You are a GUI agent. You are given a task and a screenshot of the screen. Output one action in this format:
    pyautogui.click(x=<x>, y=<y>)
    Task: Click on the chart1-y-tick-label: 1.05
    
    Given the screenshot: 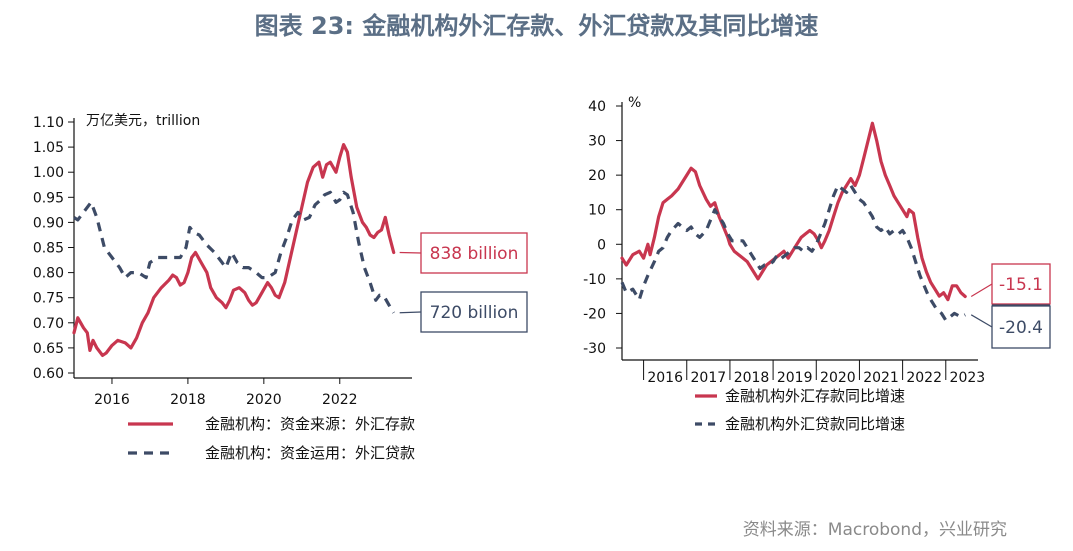 What is the action you would take?
    pyautogui.click(x=48, y=148)
    